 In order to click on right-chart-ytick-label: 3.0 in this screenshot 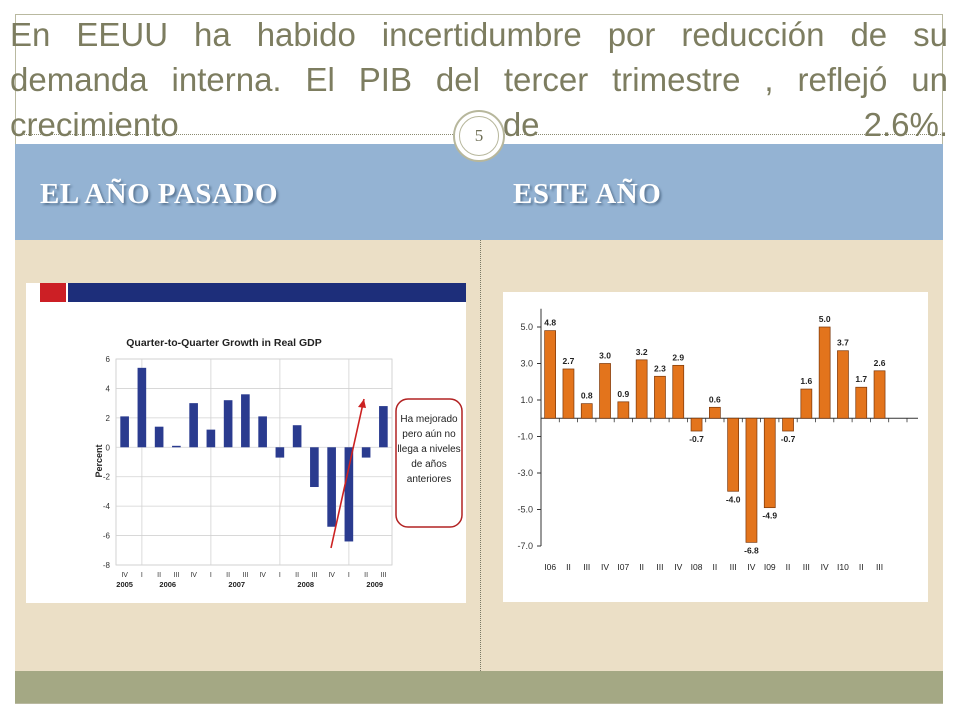, I will do `click(526, 364)`.